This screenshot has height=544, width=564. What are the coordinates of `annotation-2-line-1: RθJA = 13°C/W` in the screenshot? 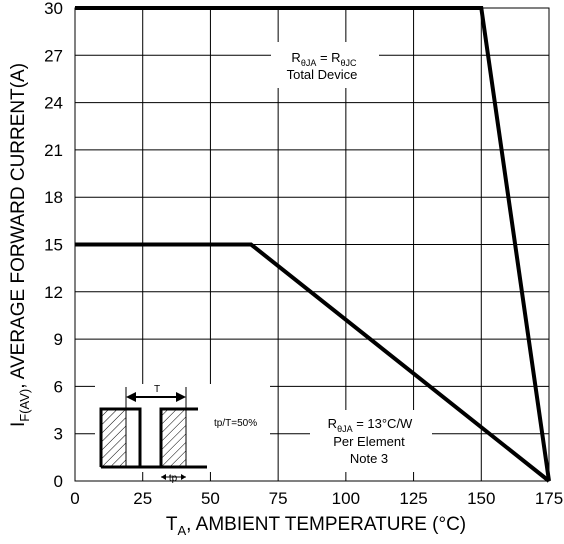 It's located at (370, 425).